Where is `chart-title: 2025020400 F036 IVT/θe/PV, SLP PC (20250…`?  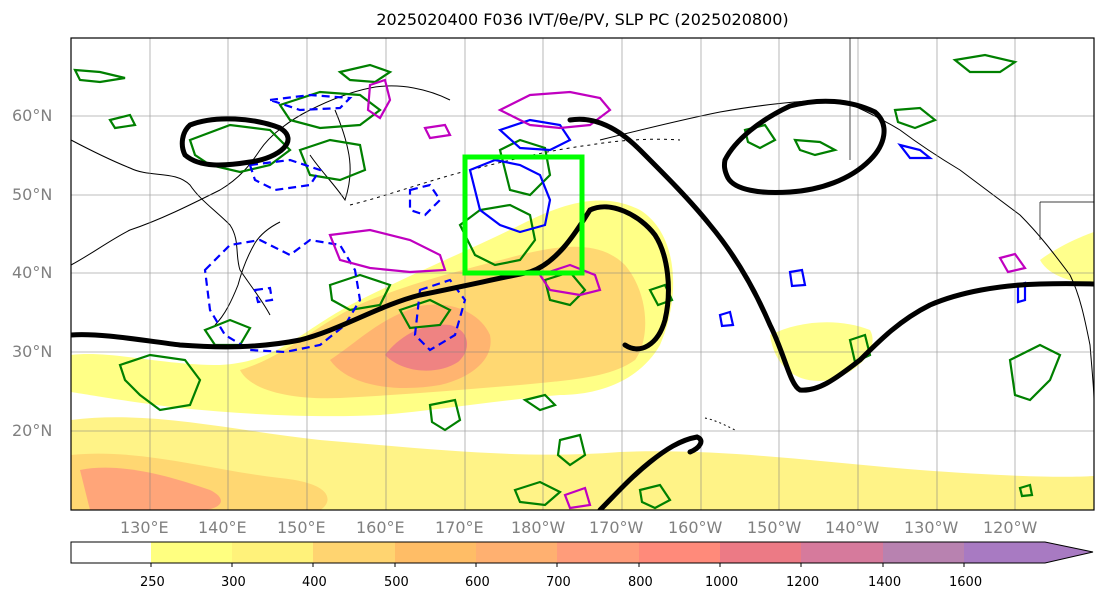 chart-title: 2025020400 F036 IVT/θe/PV, SLP PC (20250… is located at coordinates (582, 19).